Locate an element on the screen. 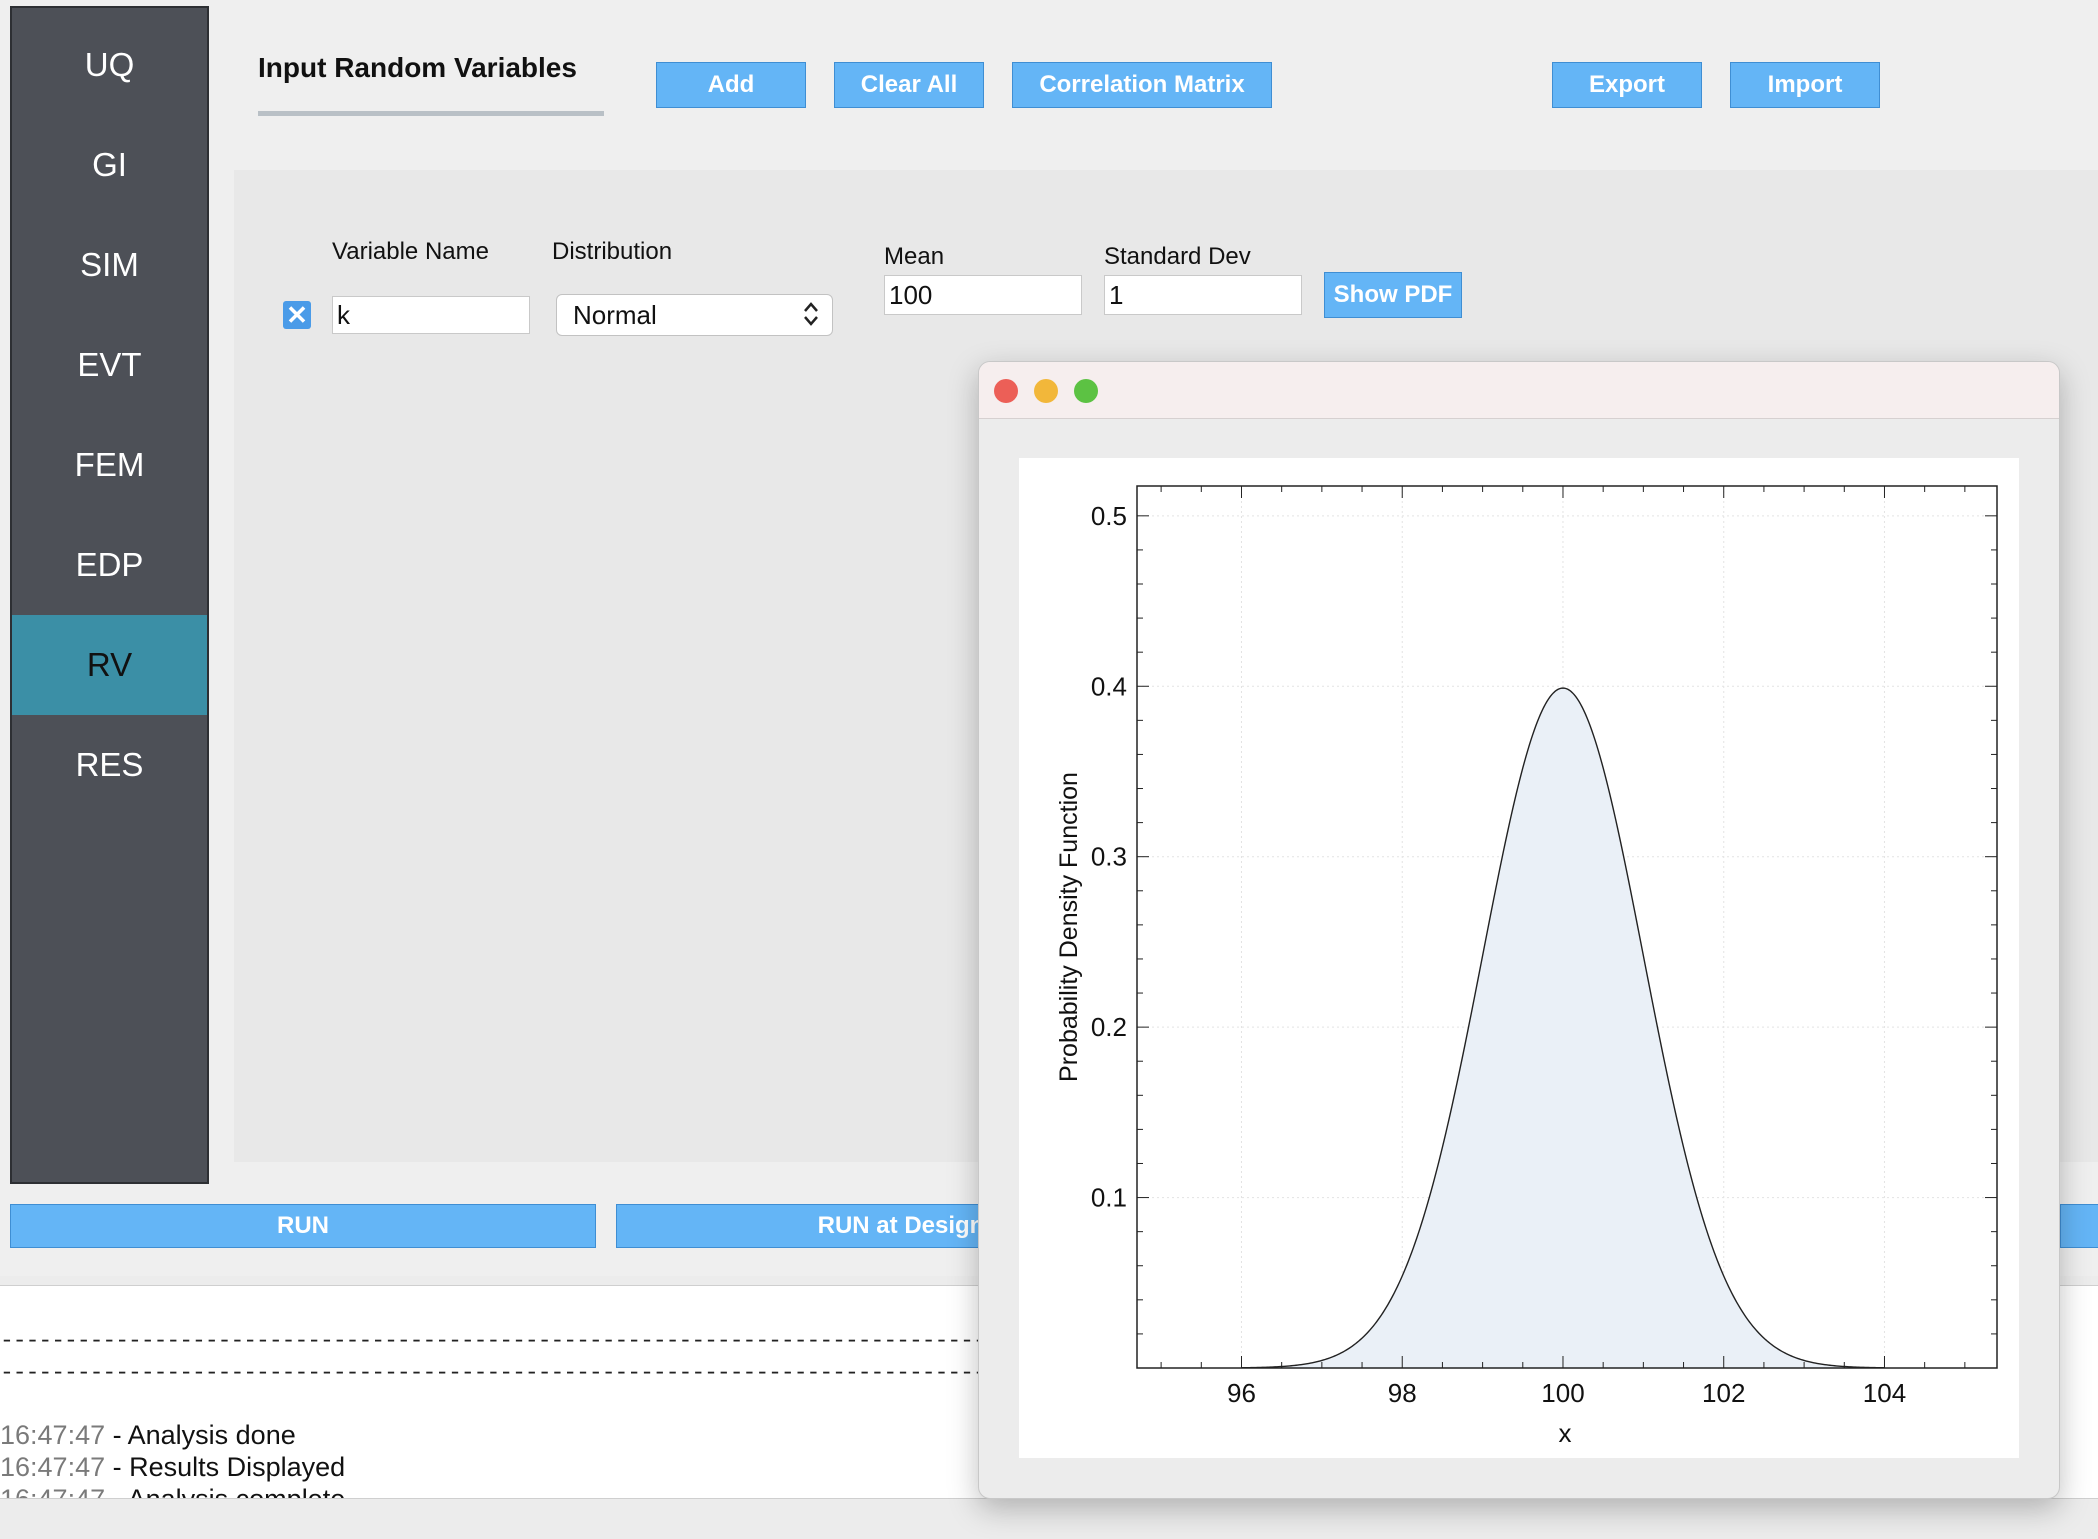  page-title: Input Random Variables is located at coordinates (417, 67).